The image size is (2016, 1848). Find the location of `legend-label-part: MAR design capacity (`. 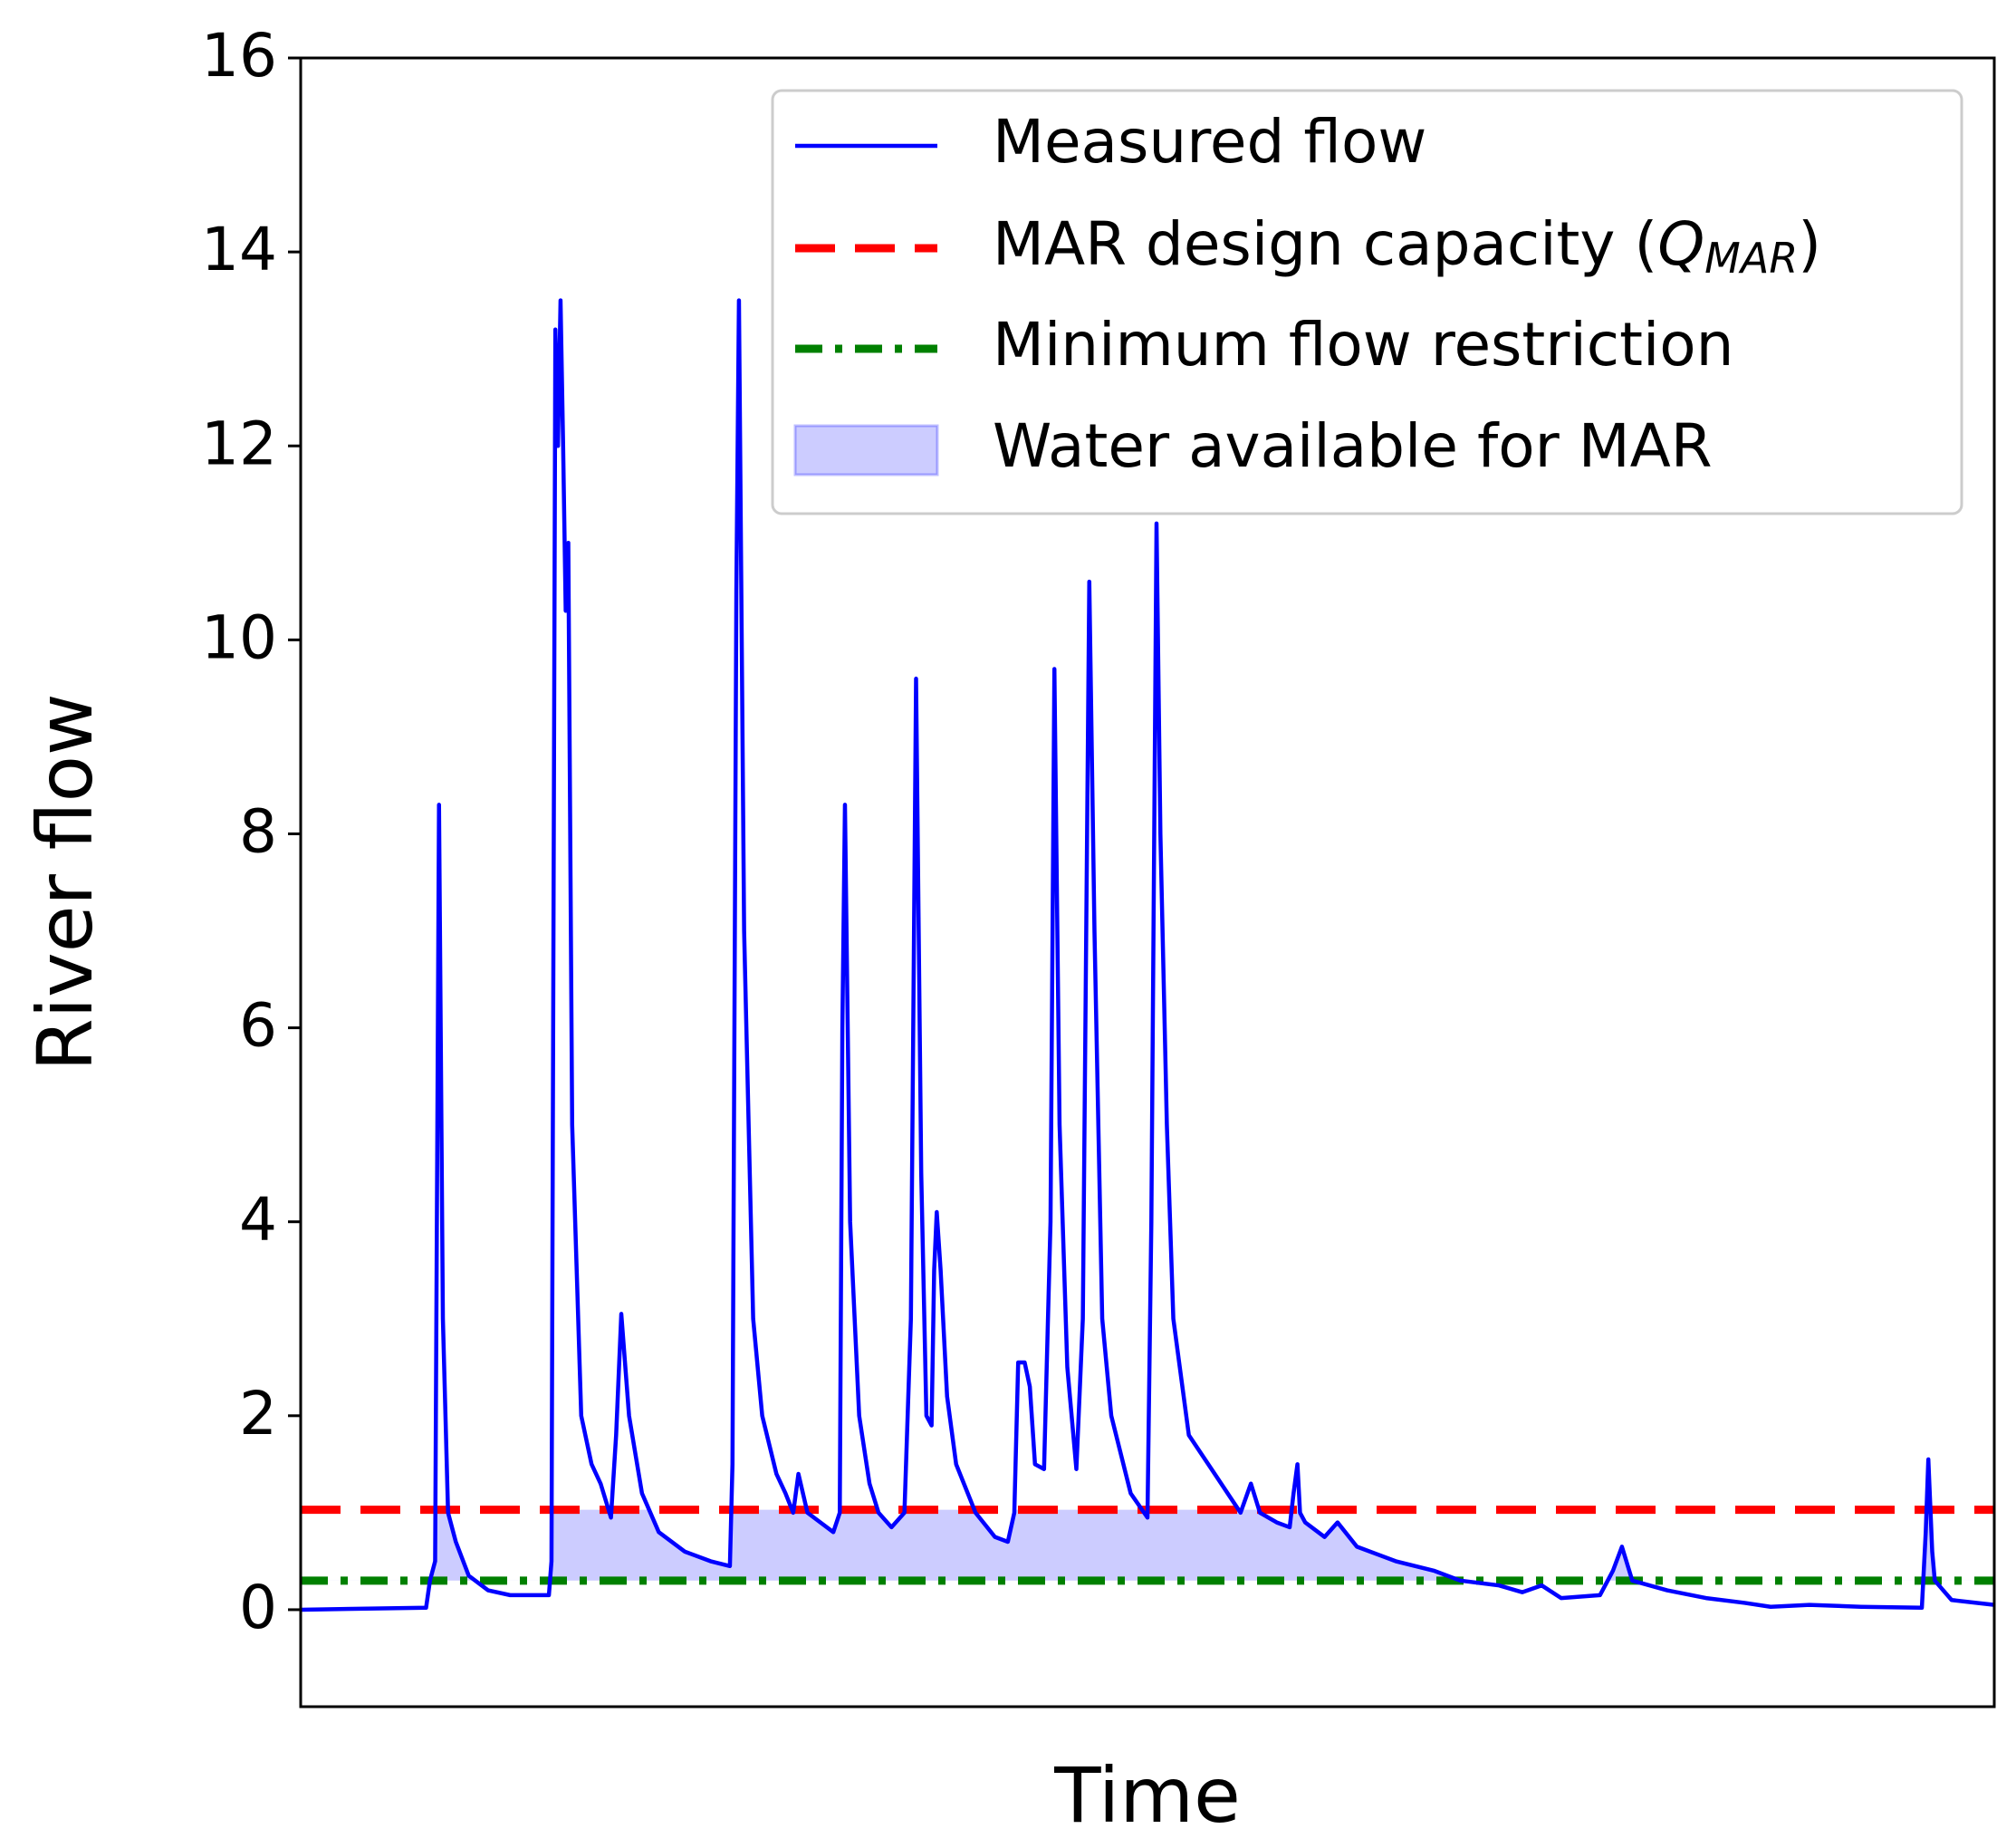

legend-label-part: MAR design capacity ( is located at coordinates (1325, 244).